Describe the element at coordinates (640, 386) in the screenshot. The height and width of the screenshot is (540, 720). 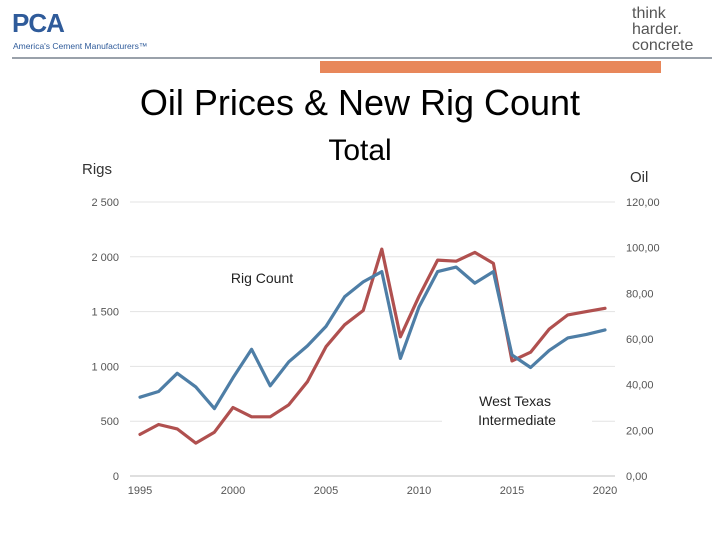
I see `right-tick-label: 40,00` at that location.